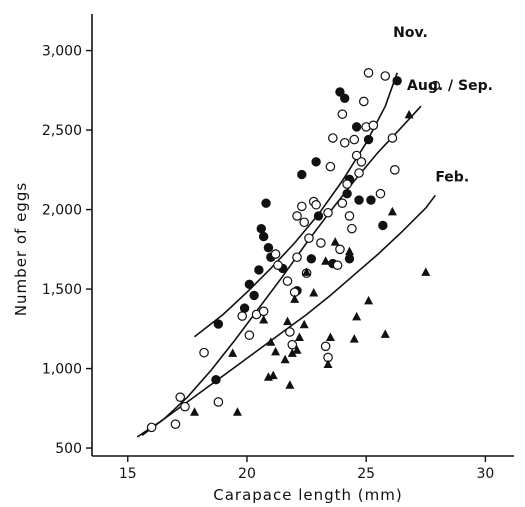 The height and width of the screenshot is (507, 525). Describe the element at coordinates (450, 86) in the screenshot. I see `curve-label: Aug. / Sep.` at that location.